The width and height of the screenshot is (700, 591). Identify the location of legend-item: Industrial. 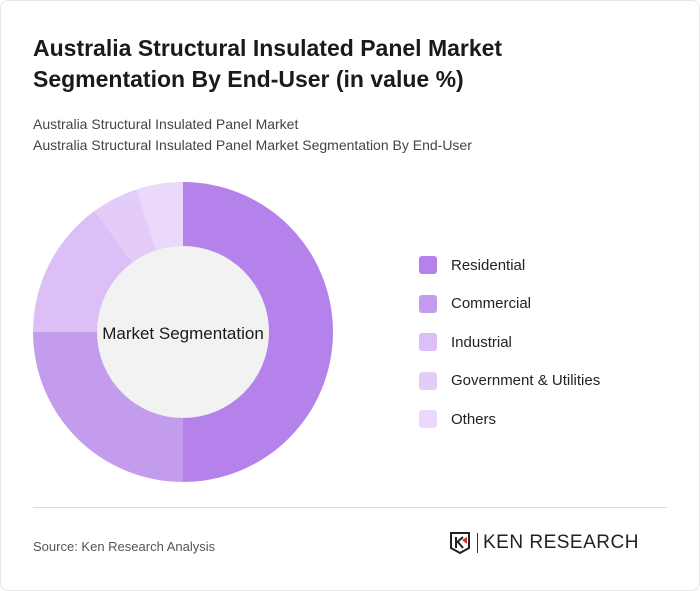
(509, 342).